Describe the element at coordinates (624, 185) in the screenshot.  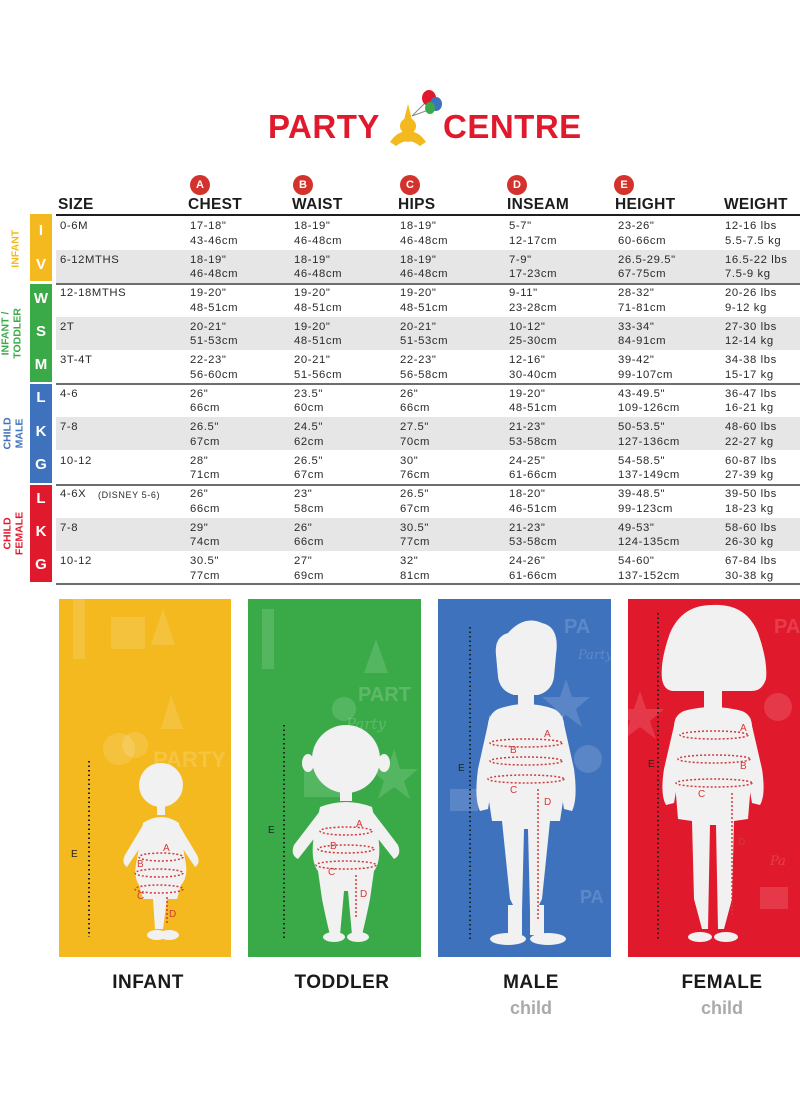
I see `height-badge: E` at that location.